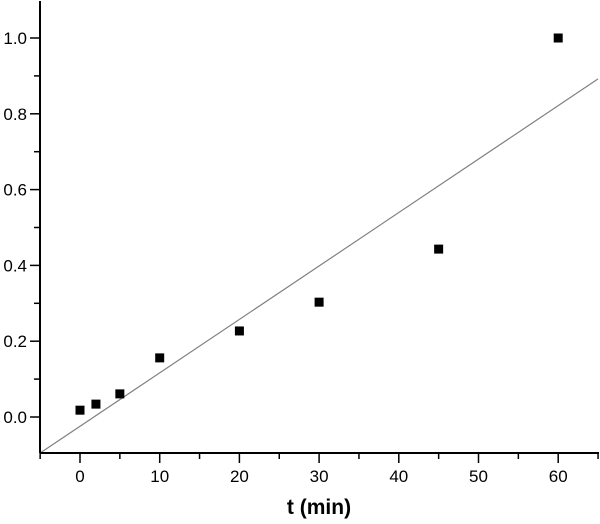 This screenshot has height=524, width=600. I want to click on x-tick-label: 40, so click(398, 476).